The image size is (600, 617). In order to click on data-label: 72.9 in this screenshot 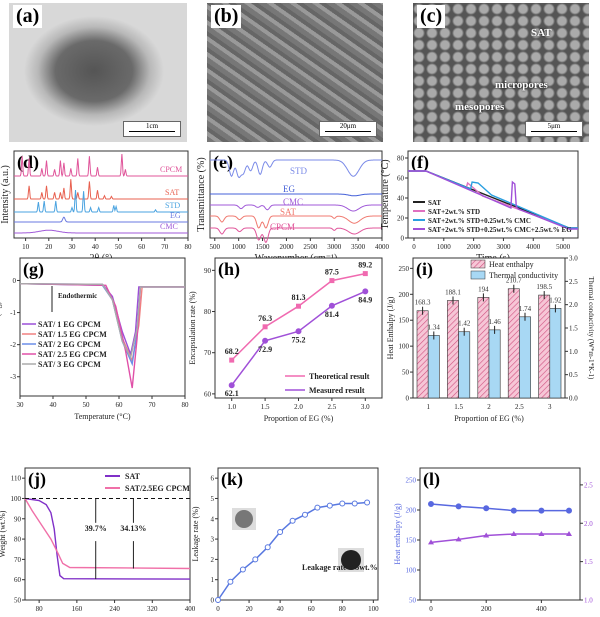, I will do `click(265, 349)`.